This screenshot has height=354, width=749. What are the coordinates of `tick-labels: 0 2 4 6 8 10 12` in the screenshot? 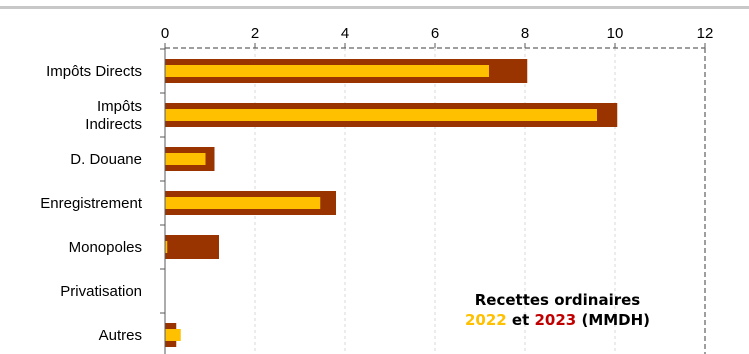 It's located at (437, 33).